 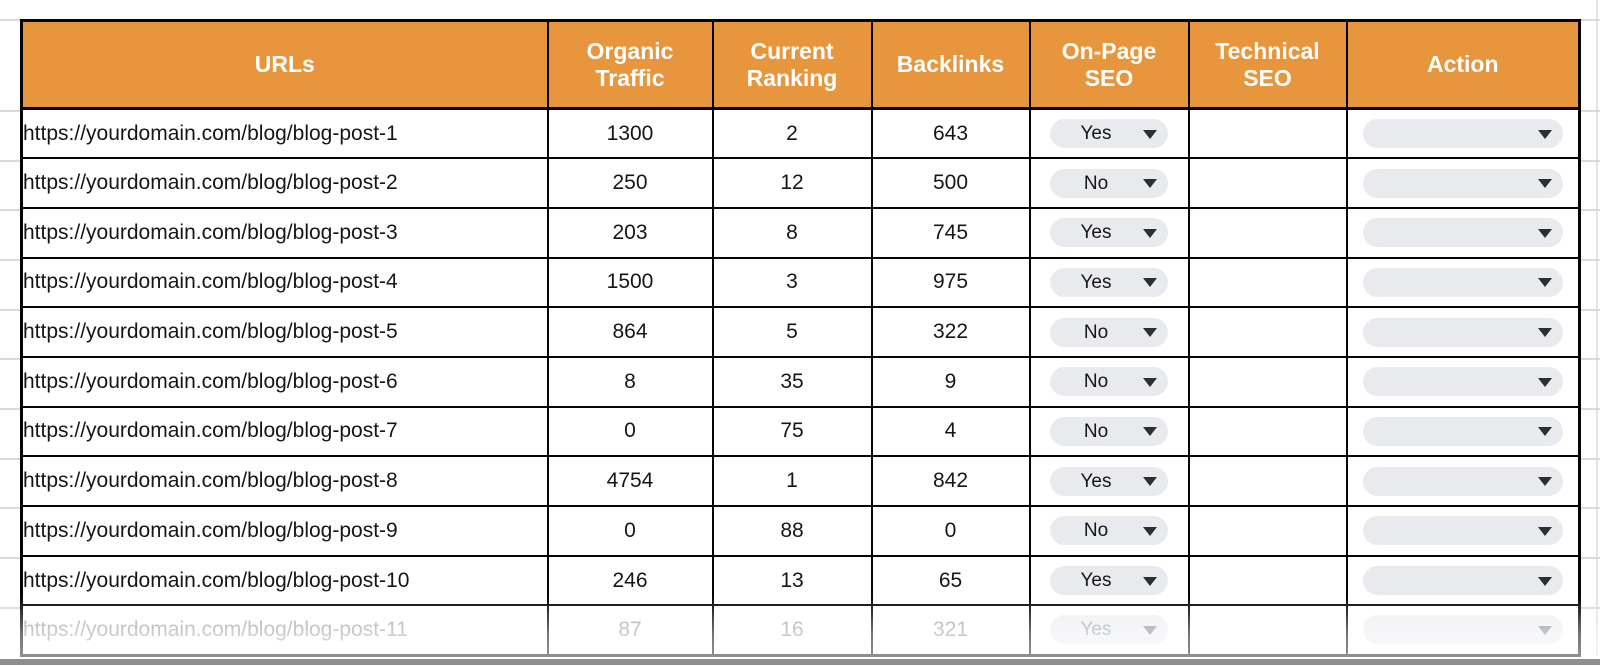 What do you see at coordinates (792, 64) in the screenshot?
I see `header-current-ranking: Current Ranking` at bounding box center [792, 64].